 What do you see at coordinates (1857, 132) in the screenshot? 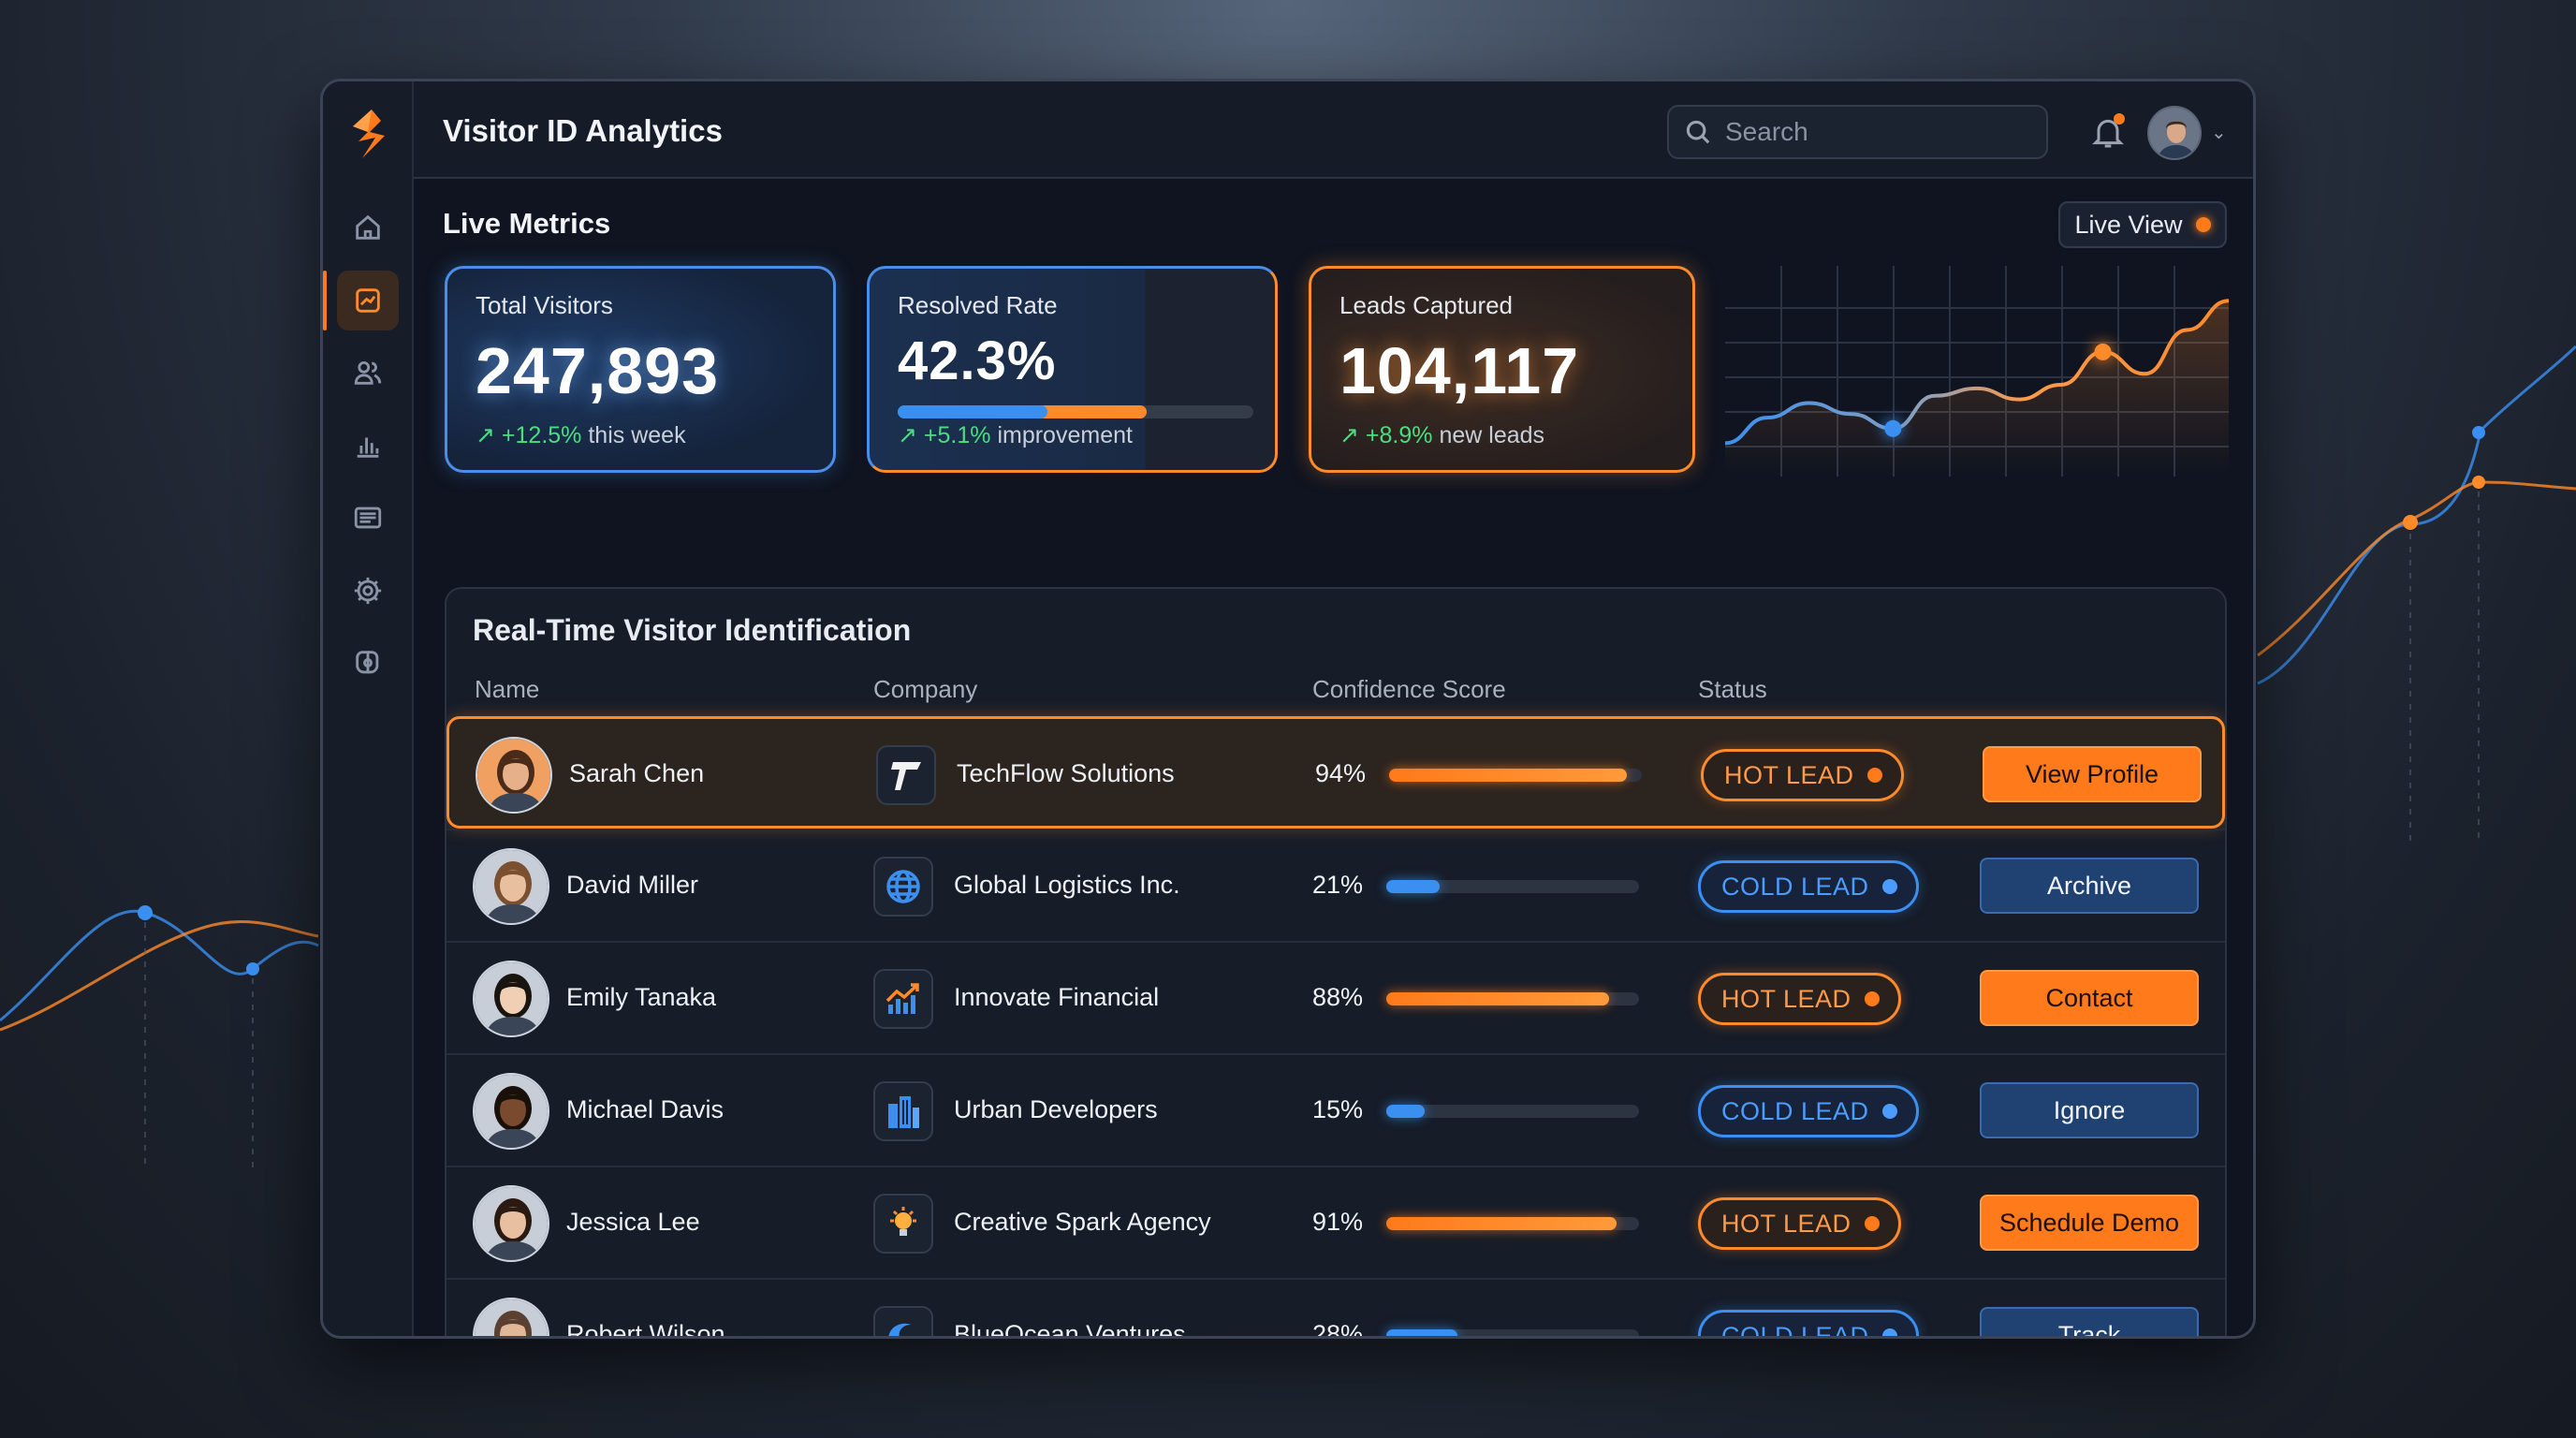
I see `search-input: Search` at bounding box center [1857, 132].